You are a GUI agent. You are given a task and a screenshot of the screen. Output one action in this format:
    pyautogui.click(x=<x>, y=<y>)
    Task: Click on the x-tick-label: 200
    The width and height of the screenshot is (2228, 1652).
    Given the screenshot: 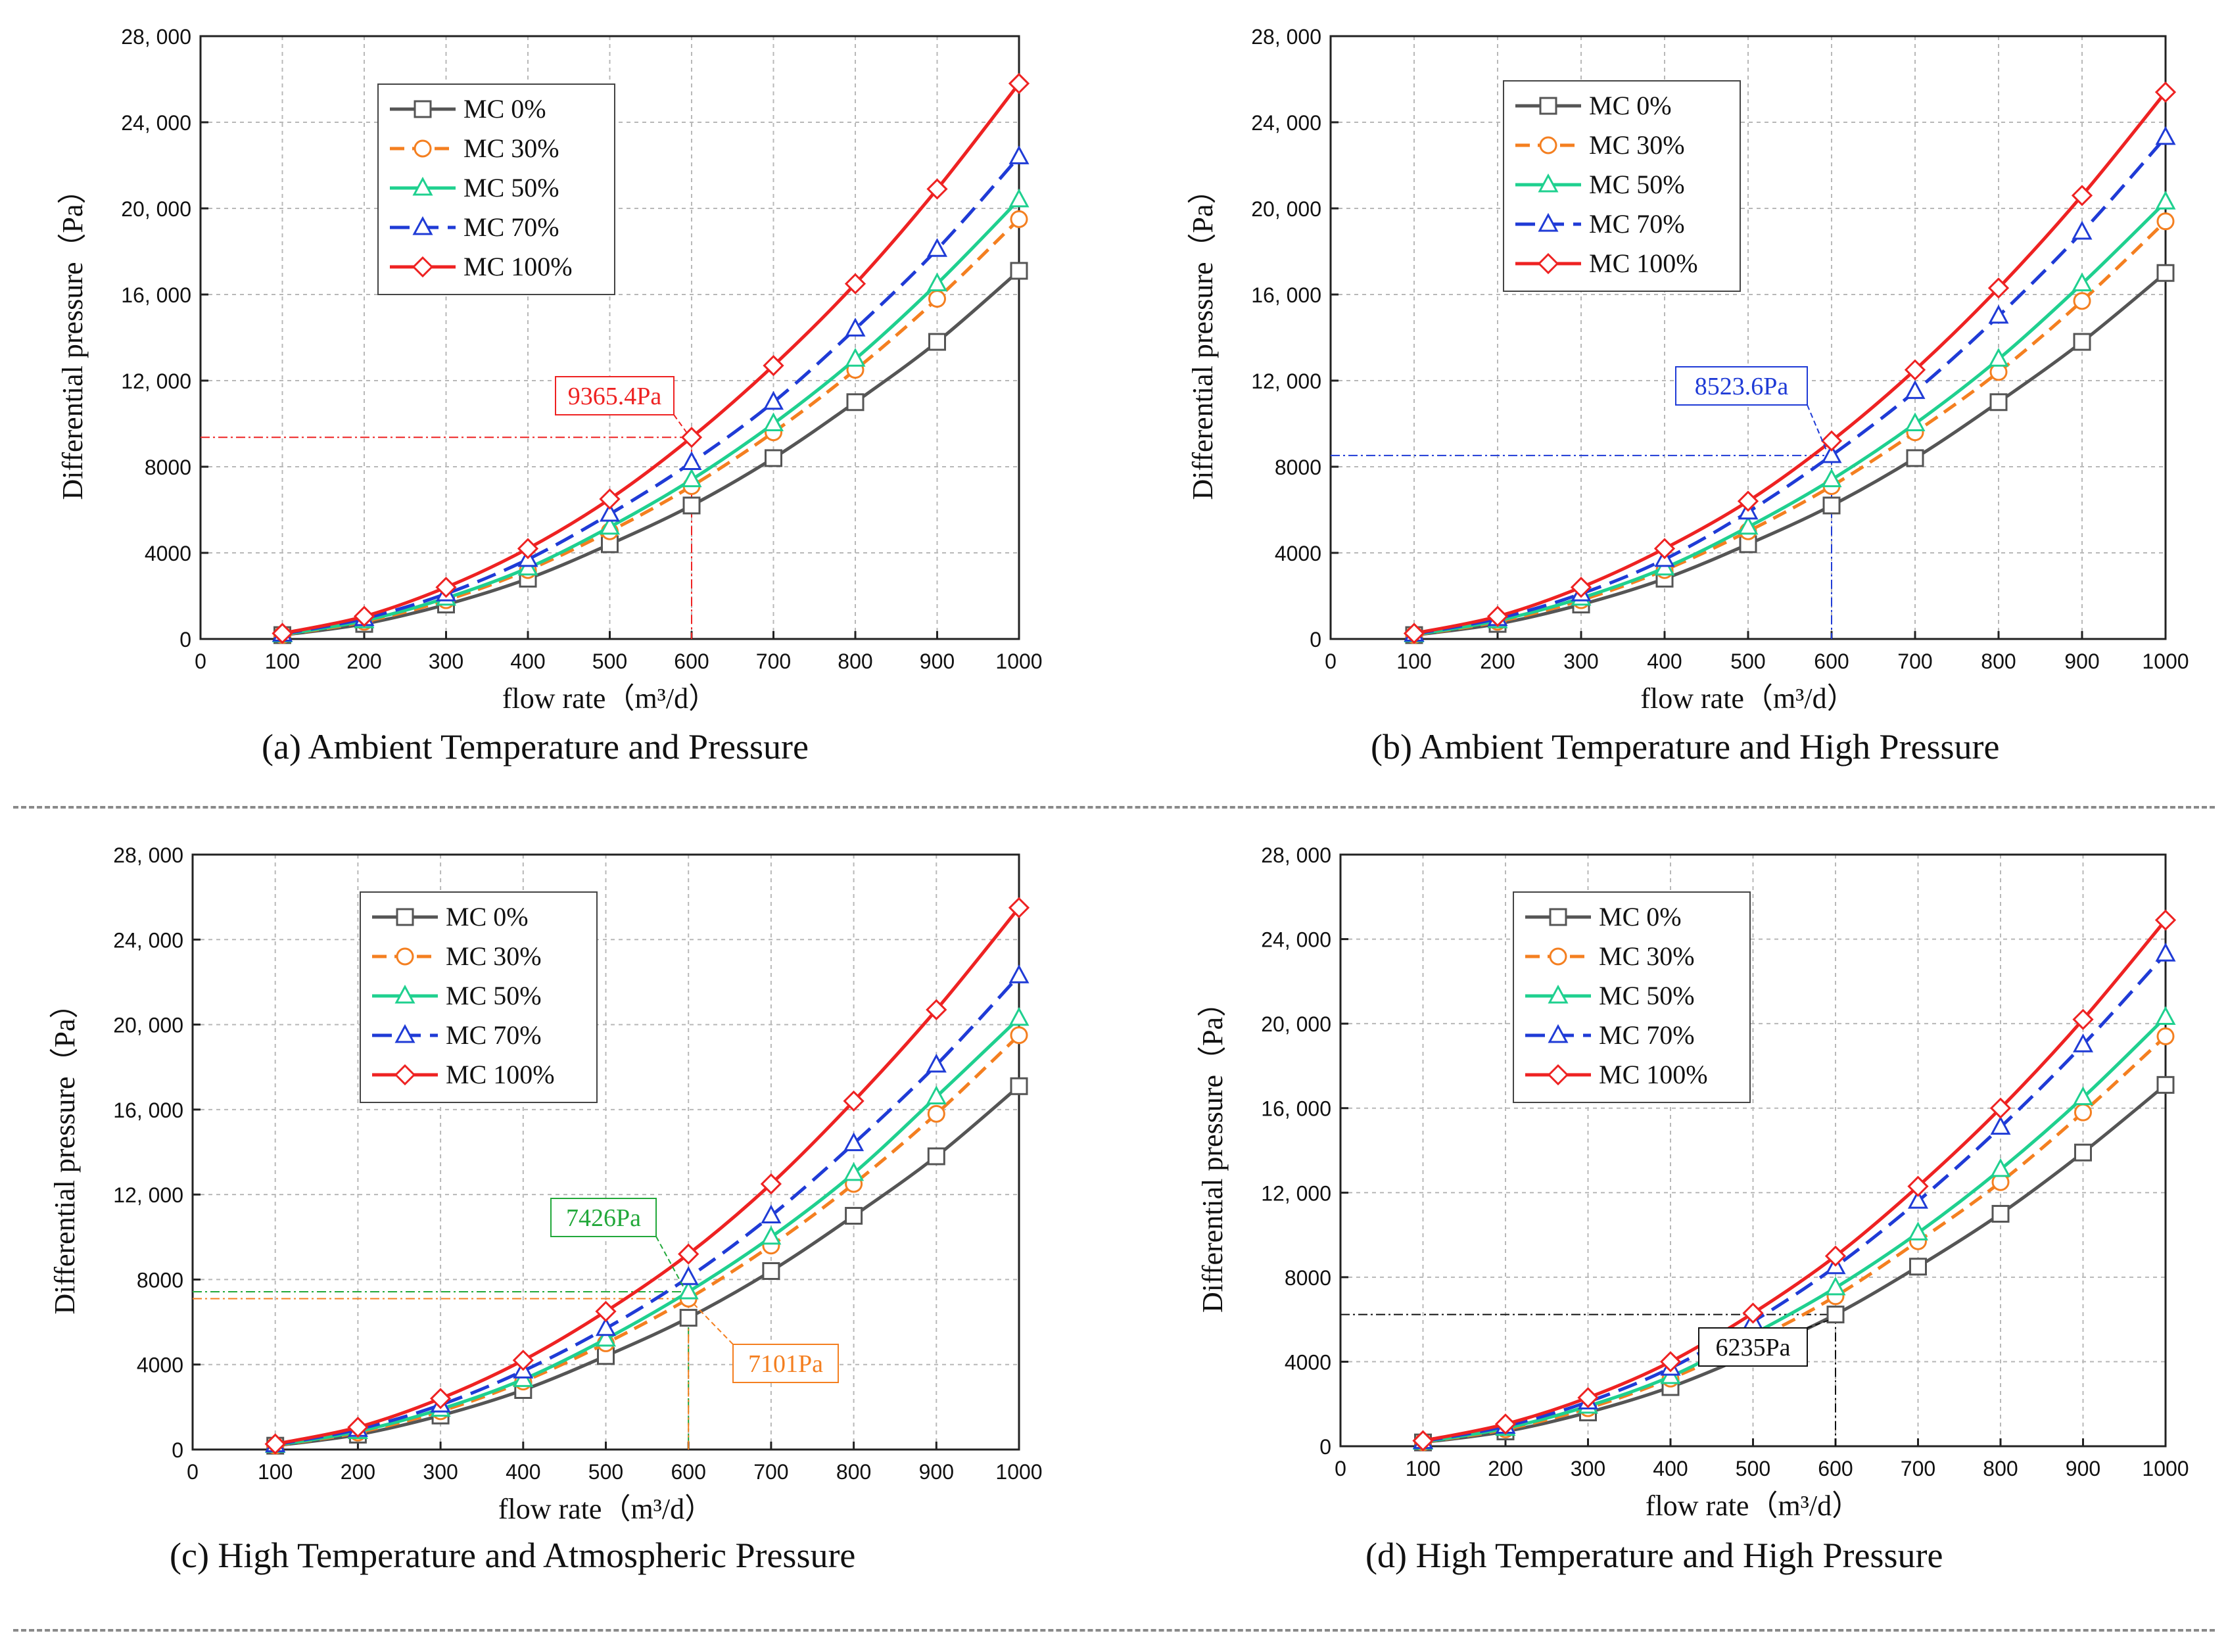 What is the action you would take?
    pyautogui.click(x=364, y=661)
    